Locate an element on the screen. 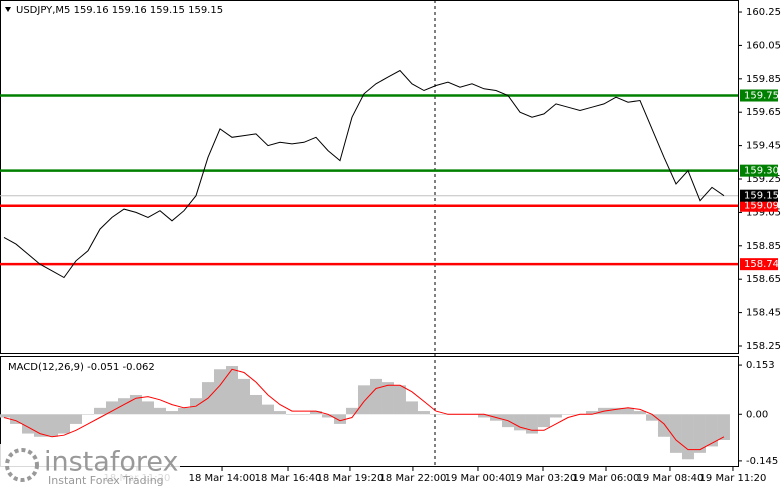 This screenshot has width=781, height=489. logo: instaforex Instant Forex Trading is located at coordinates (90, 466).